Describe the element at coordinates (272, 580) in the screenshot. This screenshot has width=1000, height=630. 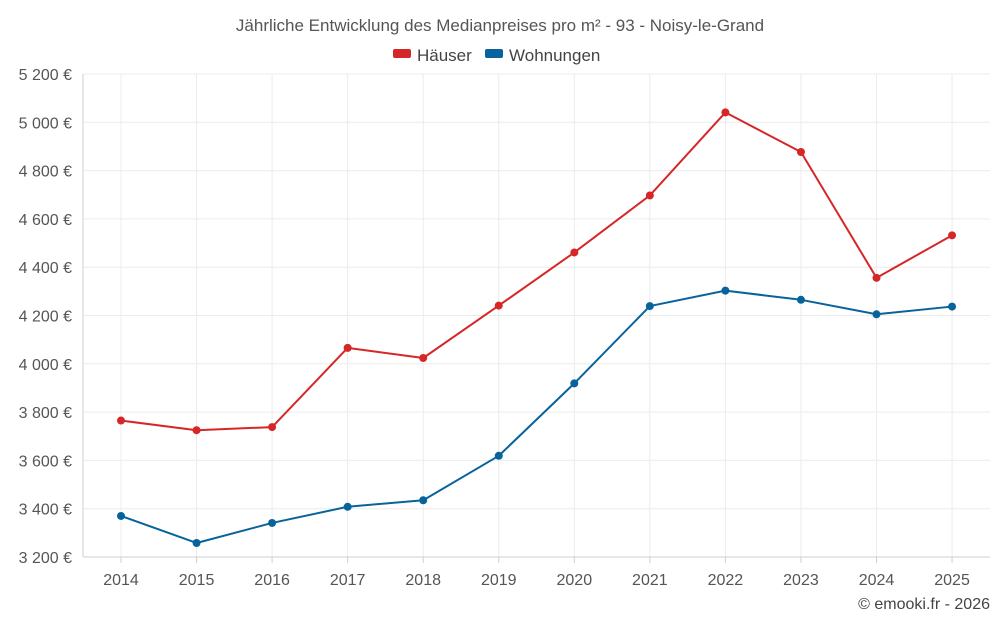
I see `x-tick-label: 2016` at that location.